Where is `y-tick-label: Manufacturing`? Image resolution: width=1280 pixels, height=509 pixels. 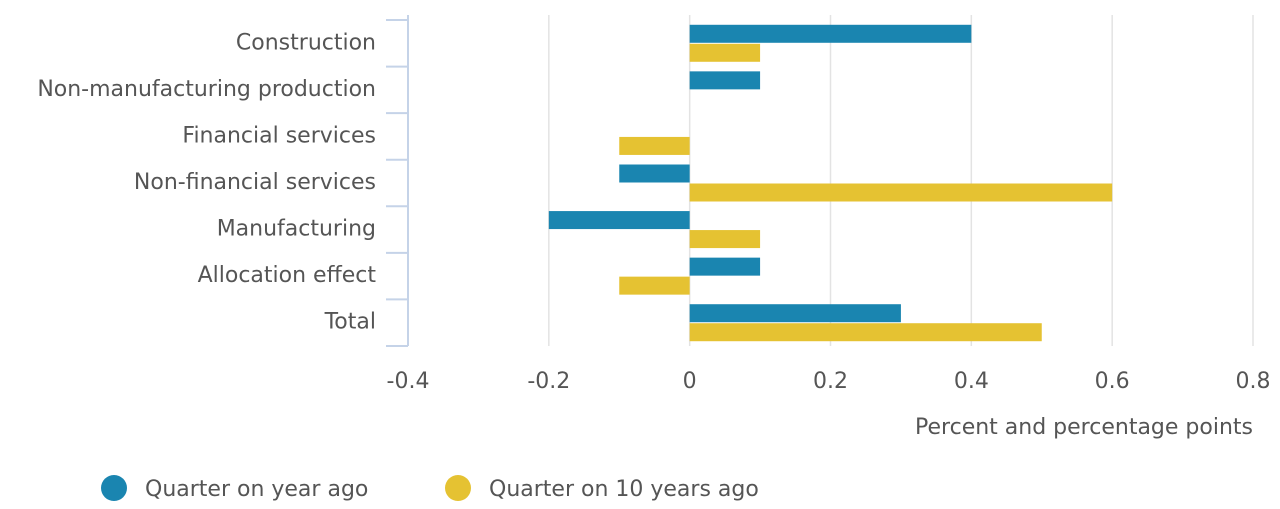 y-tick-label: Manufacturing is located at coordinates (296, 229).